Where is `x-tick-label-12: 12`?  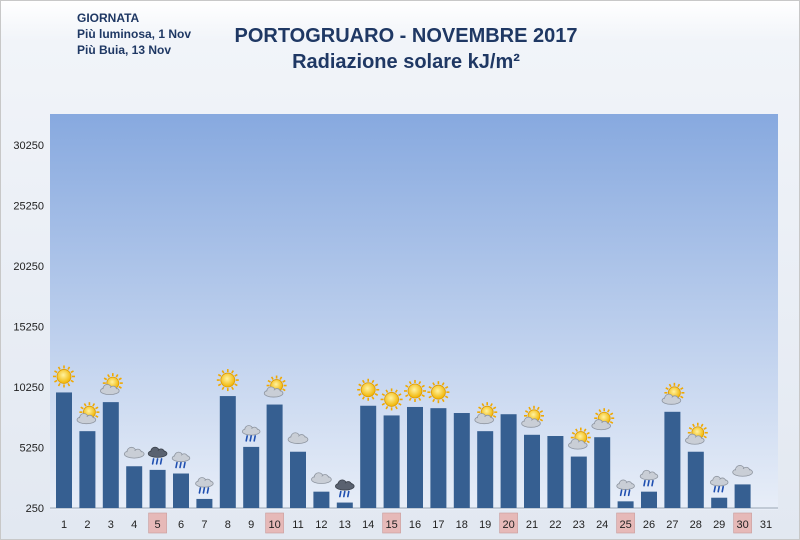 x-tick-label-12: 12 is located at coordinates (321, 525).